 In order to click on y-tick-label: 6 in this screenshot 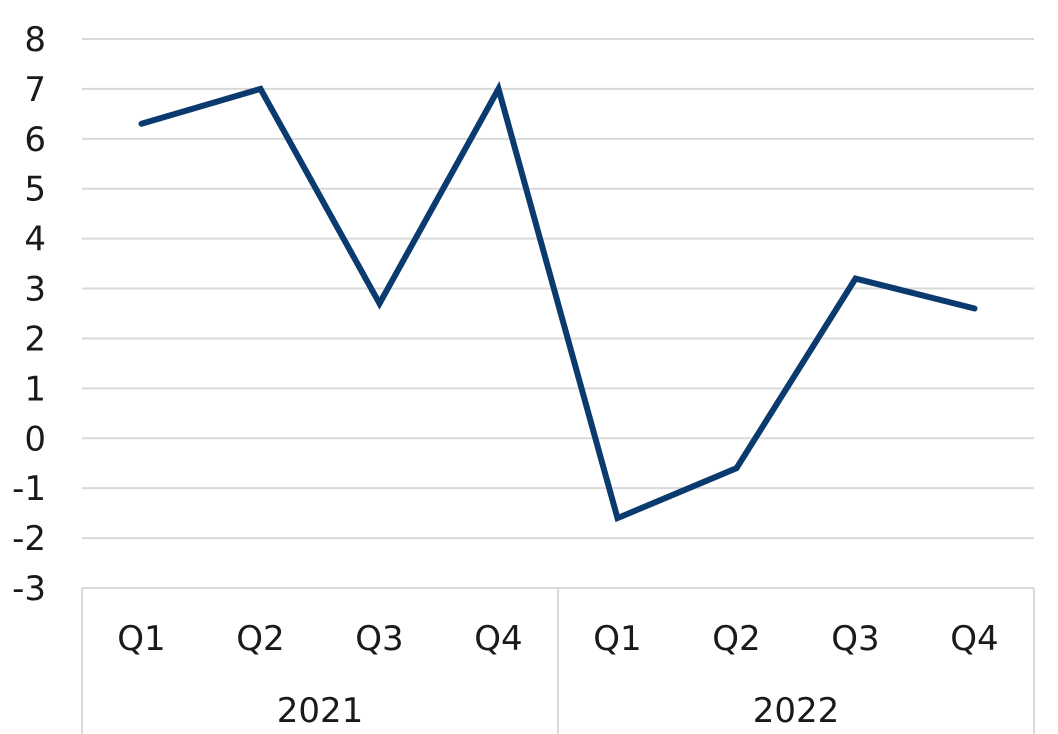, I will do `click(35, 140)`.